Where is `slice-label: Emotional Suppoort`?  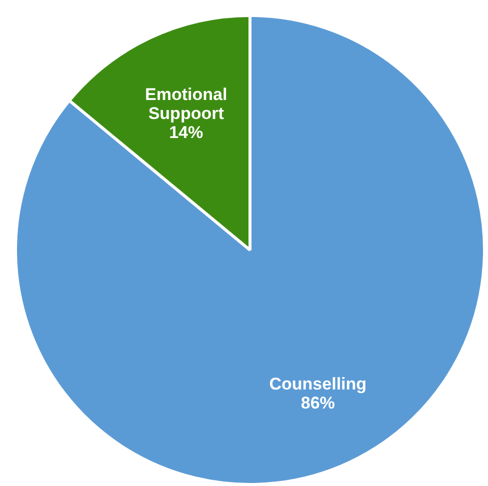 slice-label: Emotional Suppoort is located at coordinates (186, 103).